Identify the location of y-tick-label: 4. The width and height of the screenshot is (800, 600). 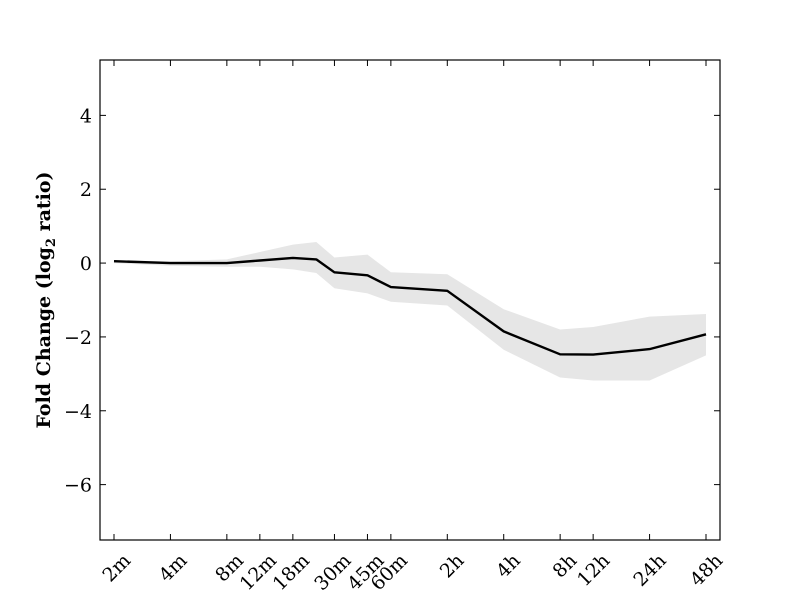
(86, 116).